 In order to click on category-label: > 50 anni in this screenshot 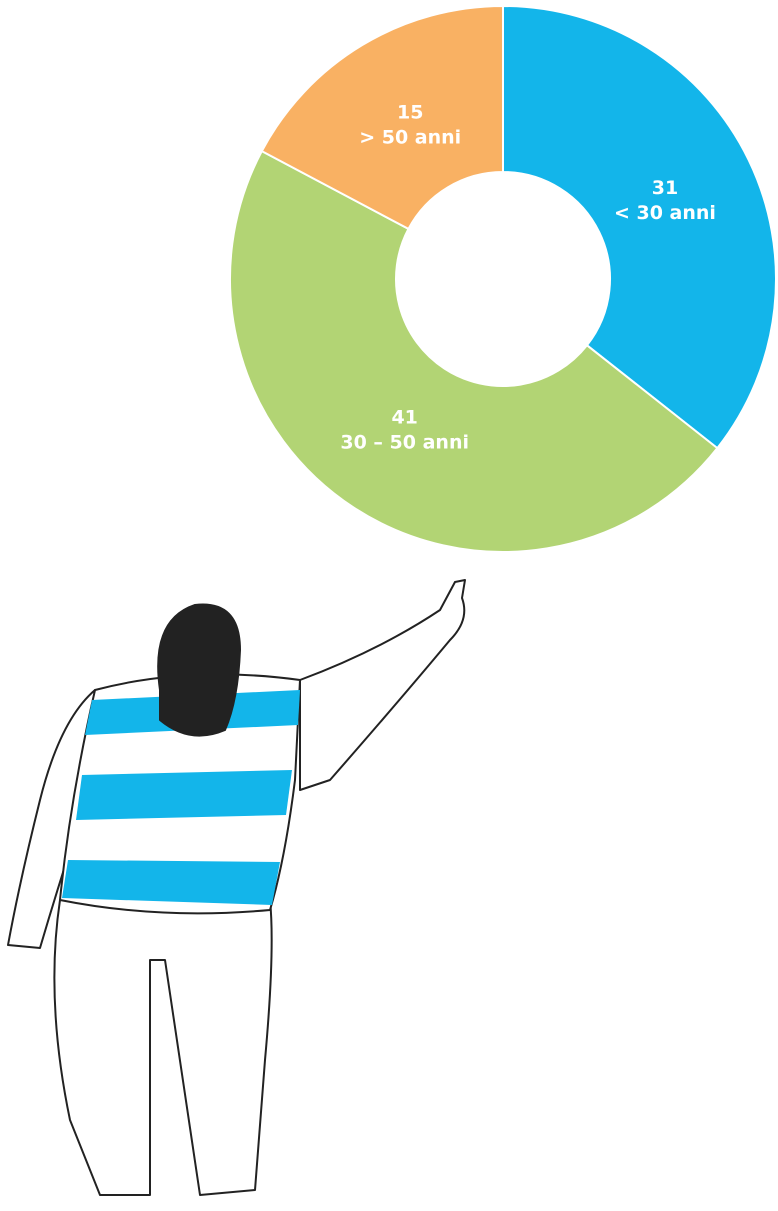, I will do `click(410, 137)`.